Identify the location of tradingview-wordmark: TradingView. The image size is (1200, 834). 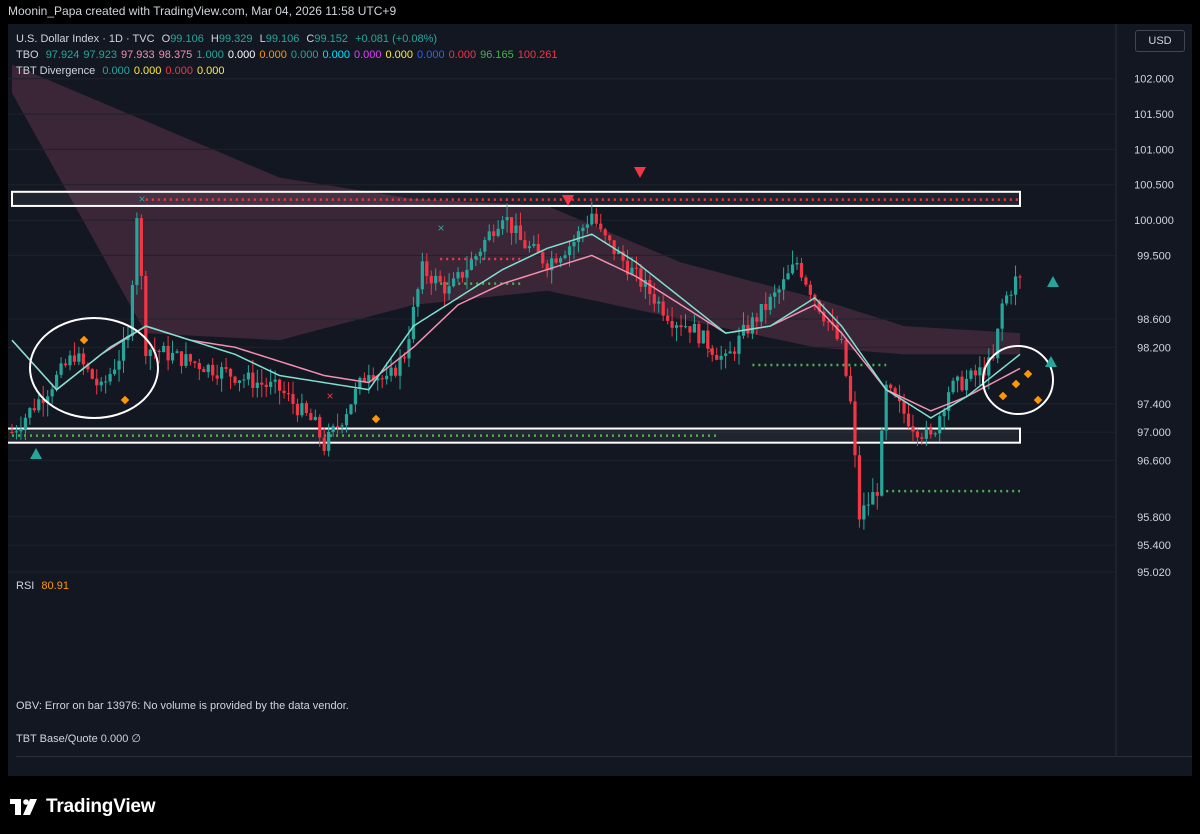
(101, 806).